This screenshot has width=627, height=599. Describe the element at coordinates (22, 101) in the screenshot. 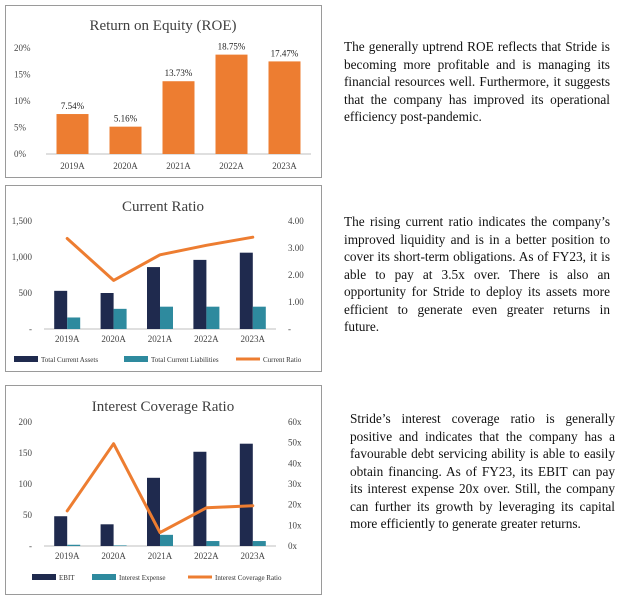

I see `y-tick-label: 10%` at that location.